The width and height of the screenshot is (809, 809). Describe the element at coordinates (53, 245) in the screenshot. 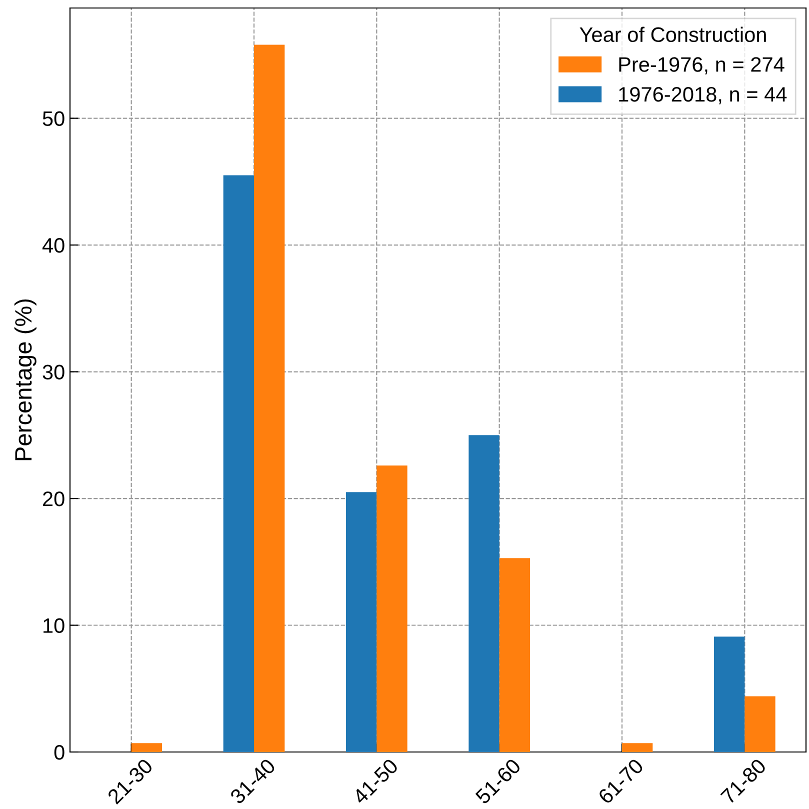

I see `y-tick-label: 40` at that location.